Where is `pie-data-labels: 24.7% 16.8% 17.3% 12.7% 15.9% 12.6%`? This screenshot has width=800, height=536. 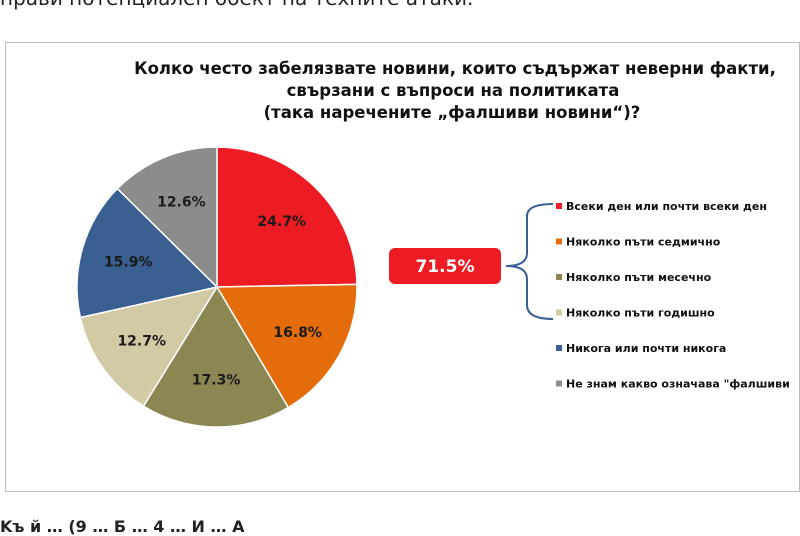
pie-data-labels: 24.7% 16.8% 17.3% 12.7% 15.9% 12.6% is located at coordinates (213, 292).